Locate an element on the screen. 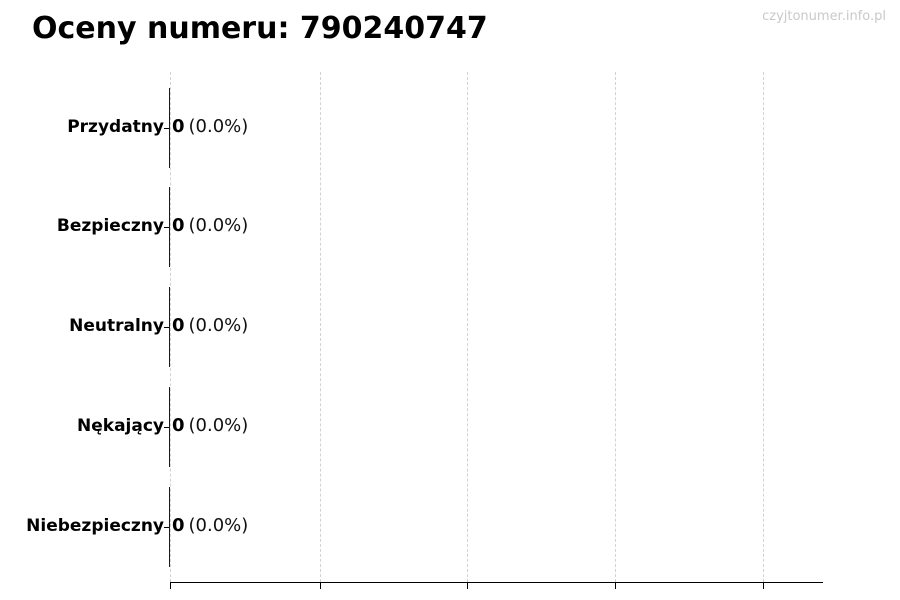 The image size is (900, 600). category-label: Niebezpieczny is located at coordinates (95, 526).